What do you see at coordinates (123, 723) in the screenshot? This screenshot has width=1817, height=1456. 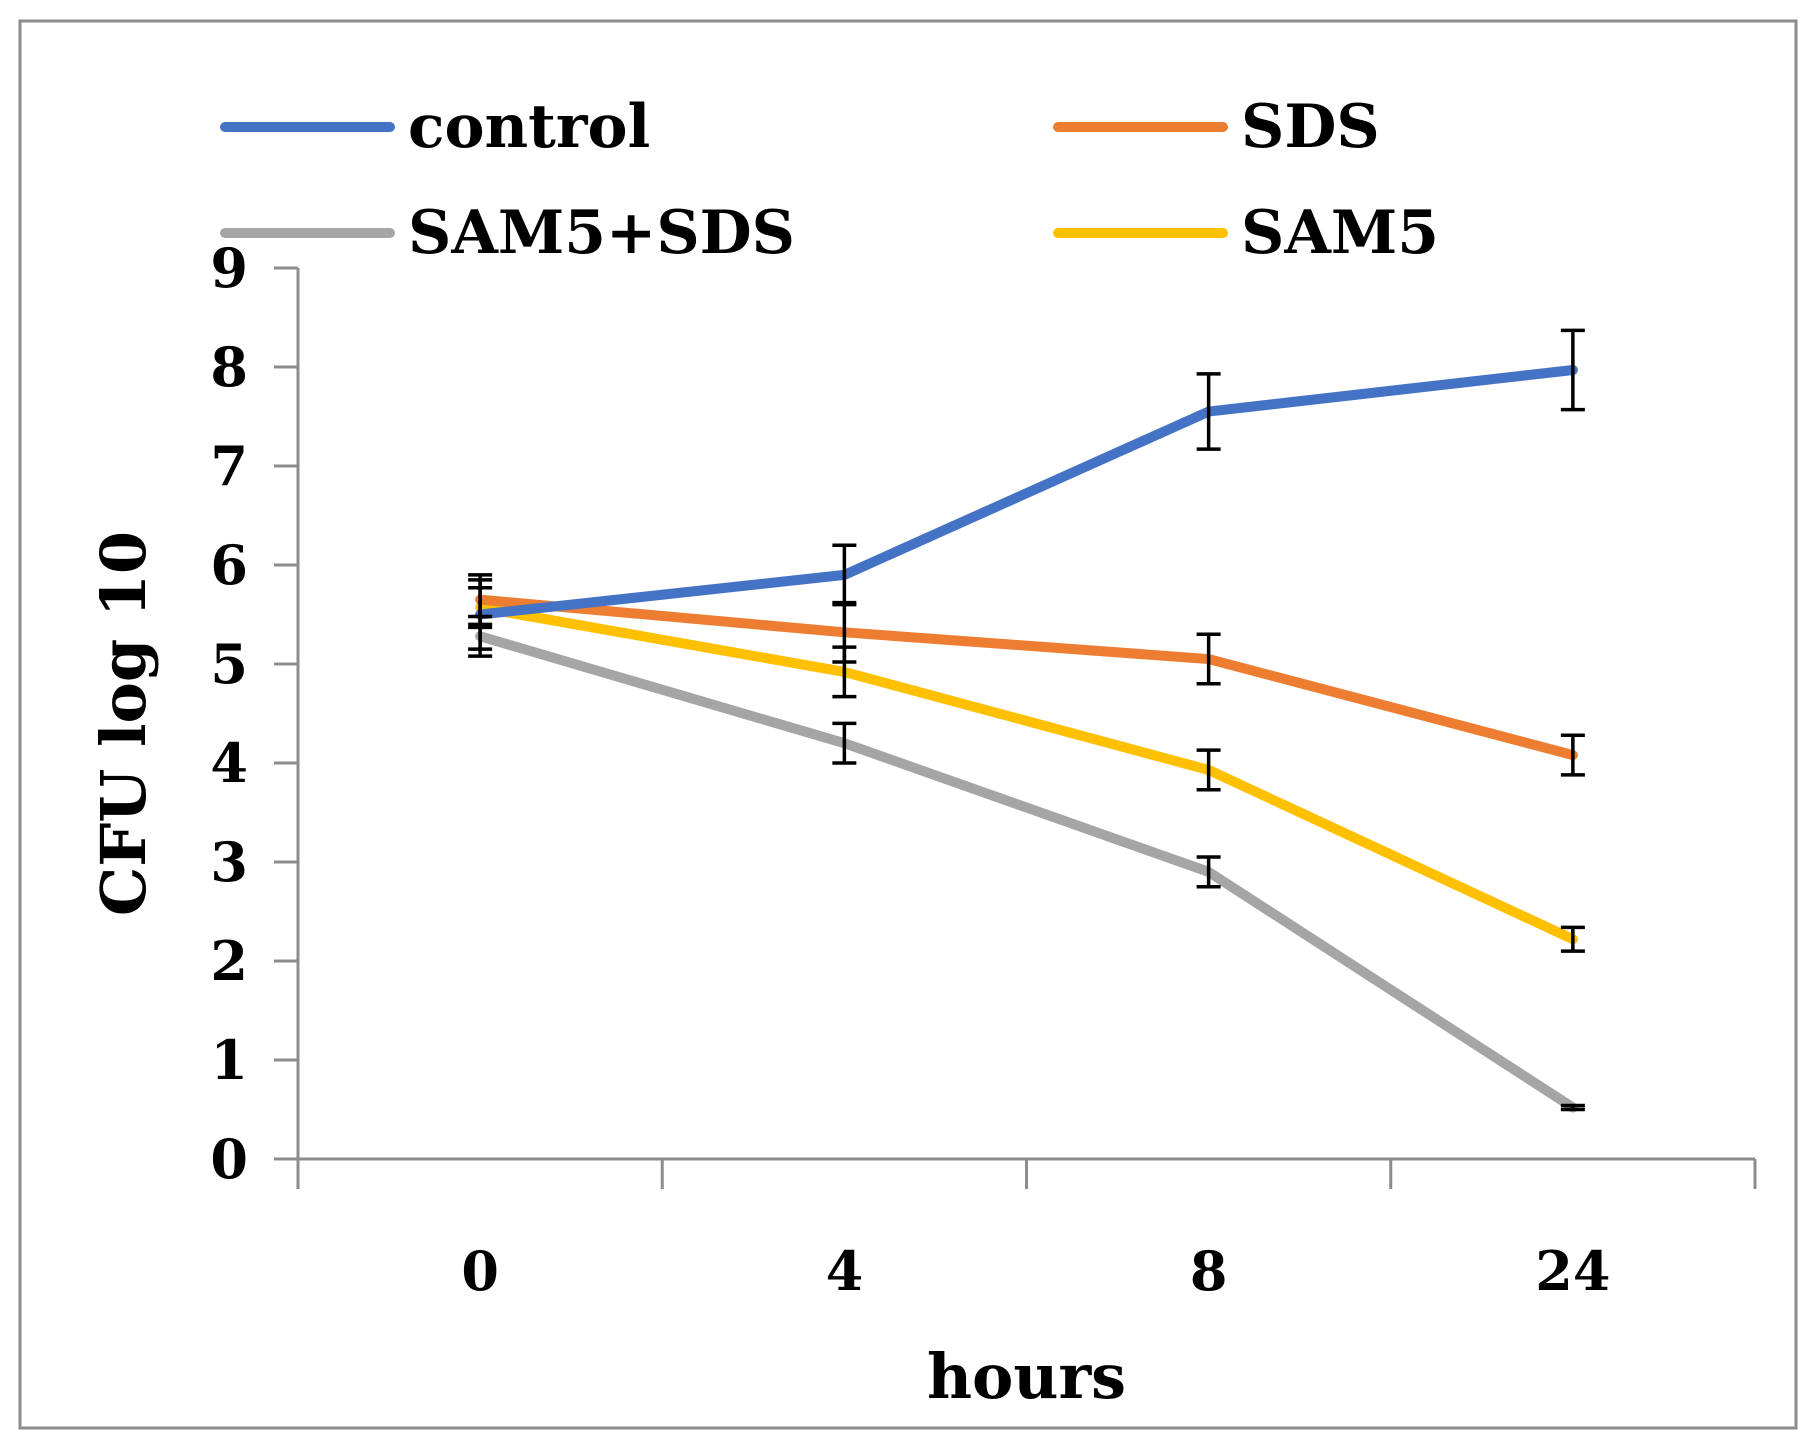 I see `y-axis-title: CFU log 10` at bounding box center [123, 723].